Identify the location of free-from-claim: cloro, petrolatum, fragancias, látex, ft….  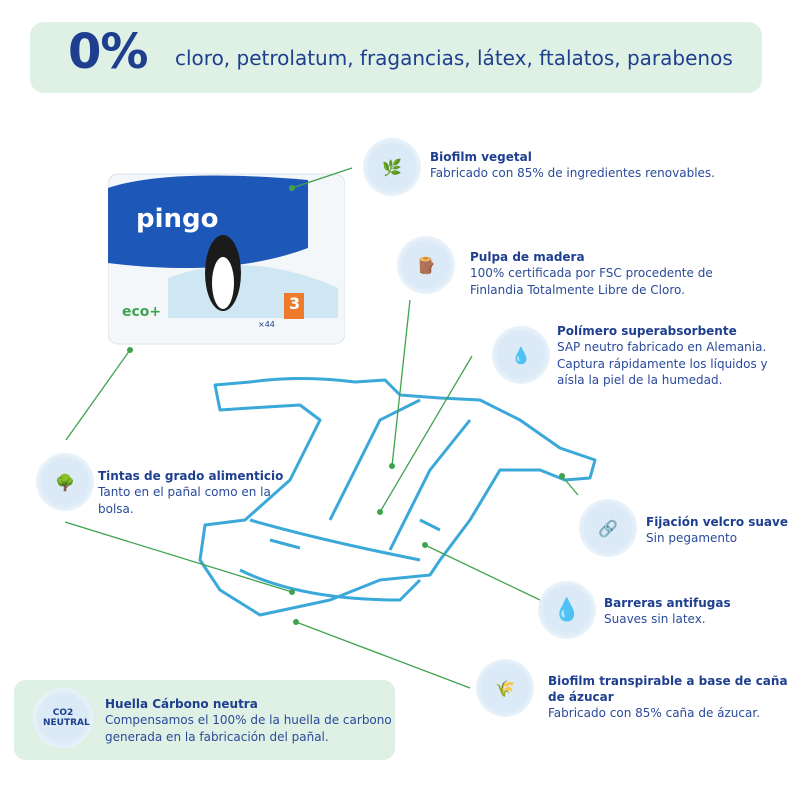
(454, 58).